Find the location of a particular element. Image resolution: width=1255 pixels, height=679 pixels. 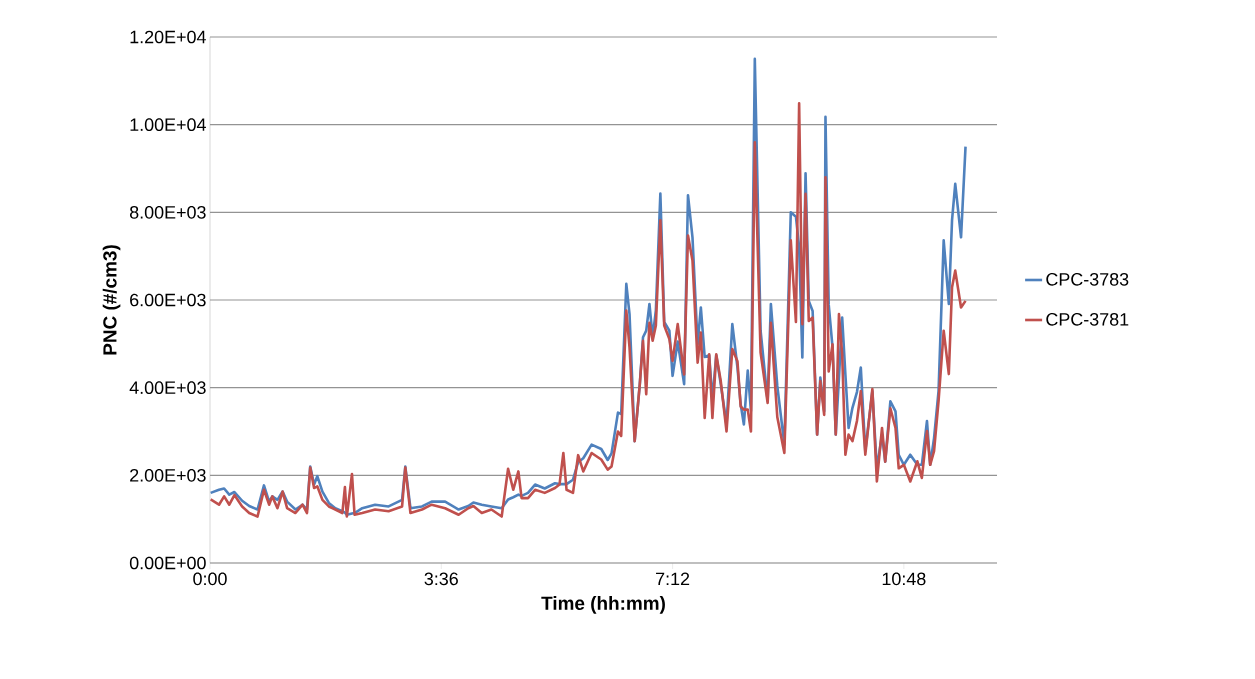

y-tick-label: 1.20E+04 is located at coordinates (168, 37).